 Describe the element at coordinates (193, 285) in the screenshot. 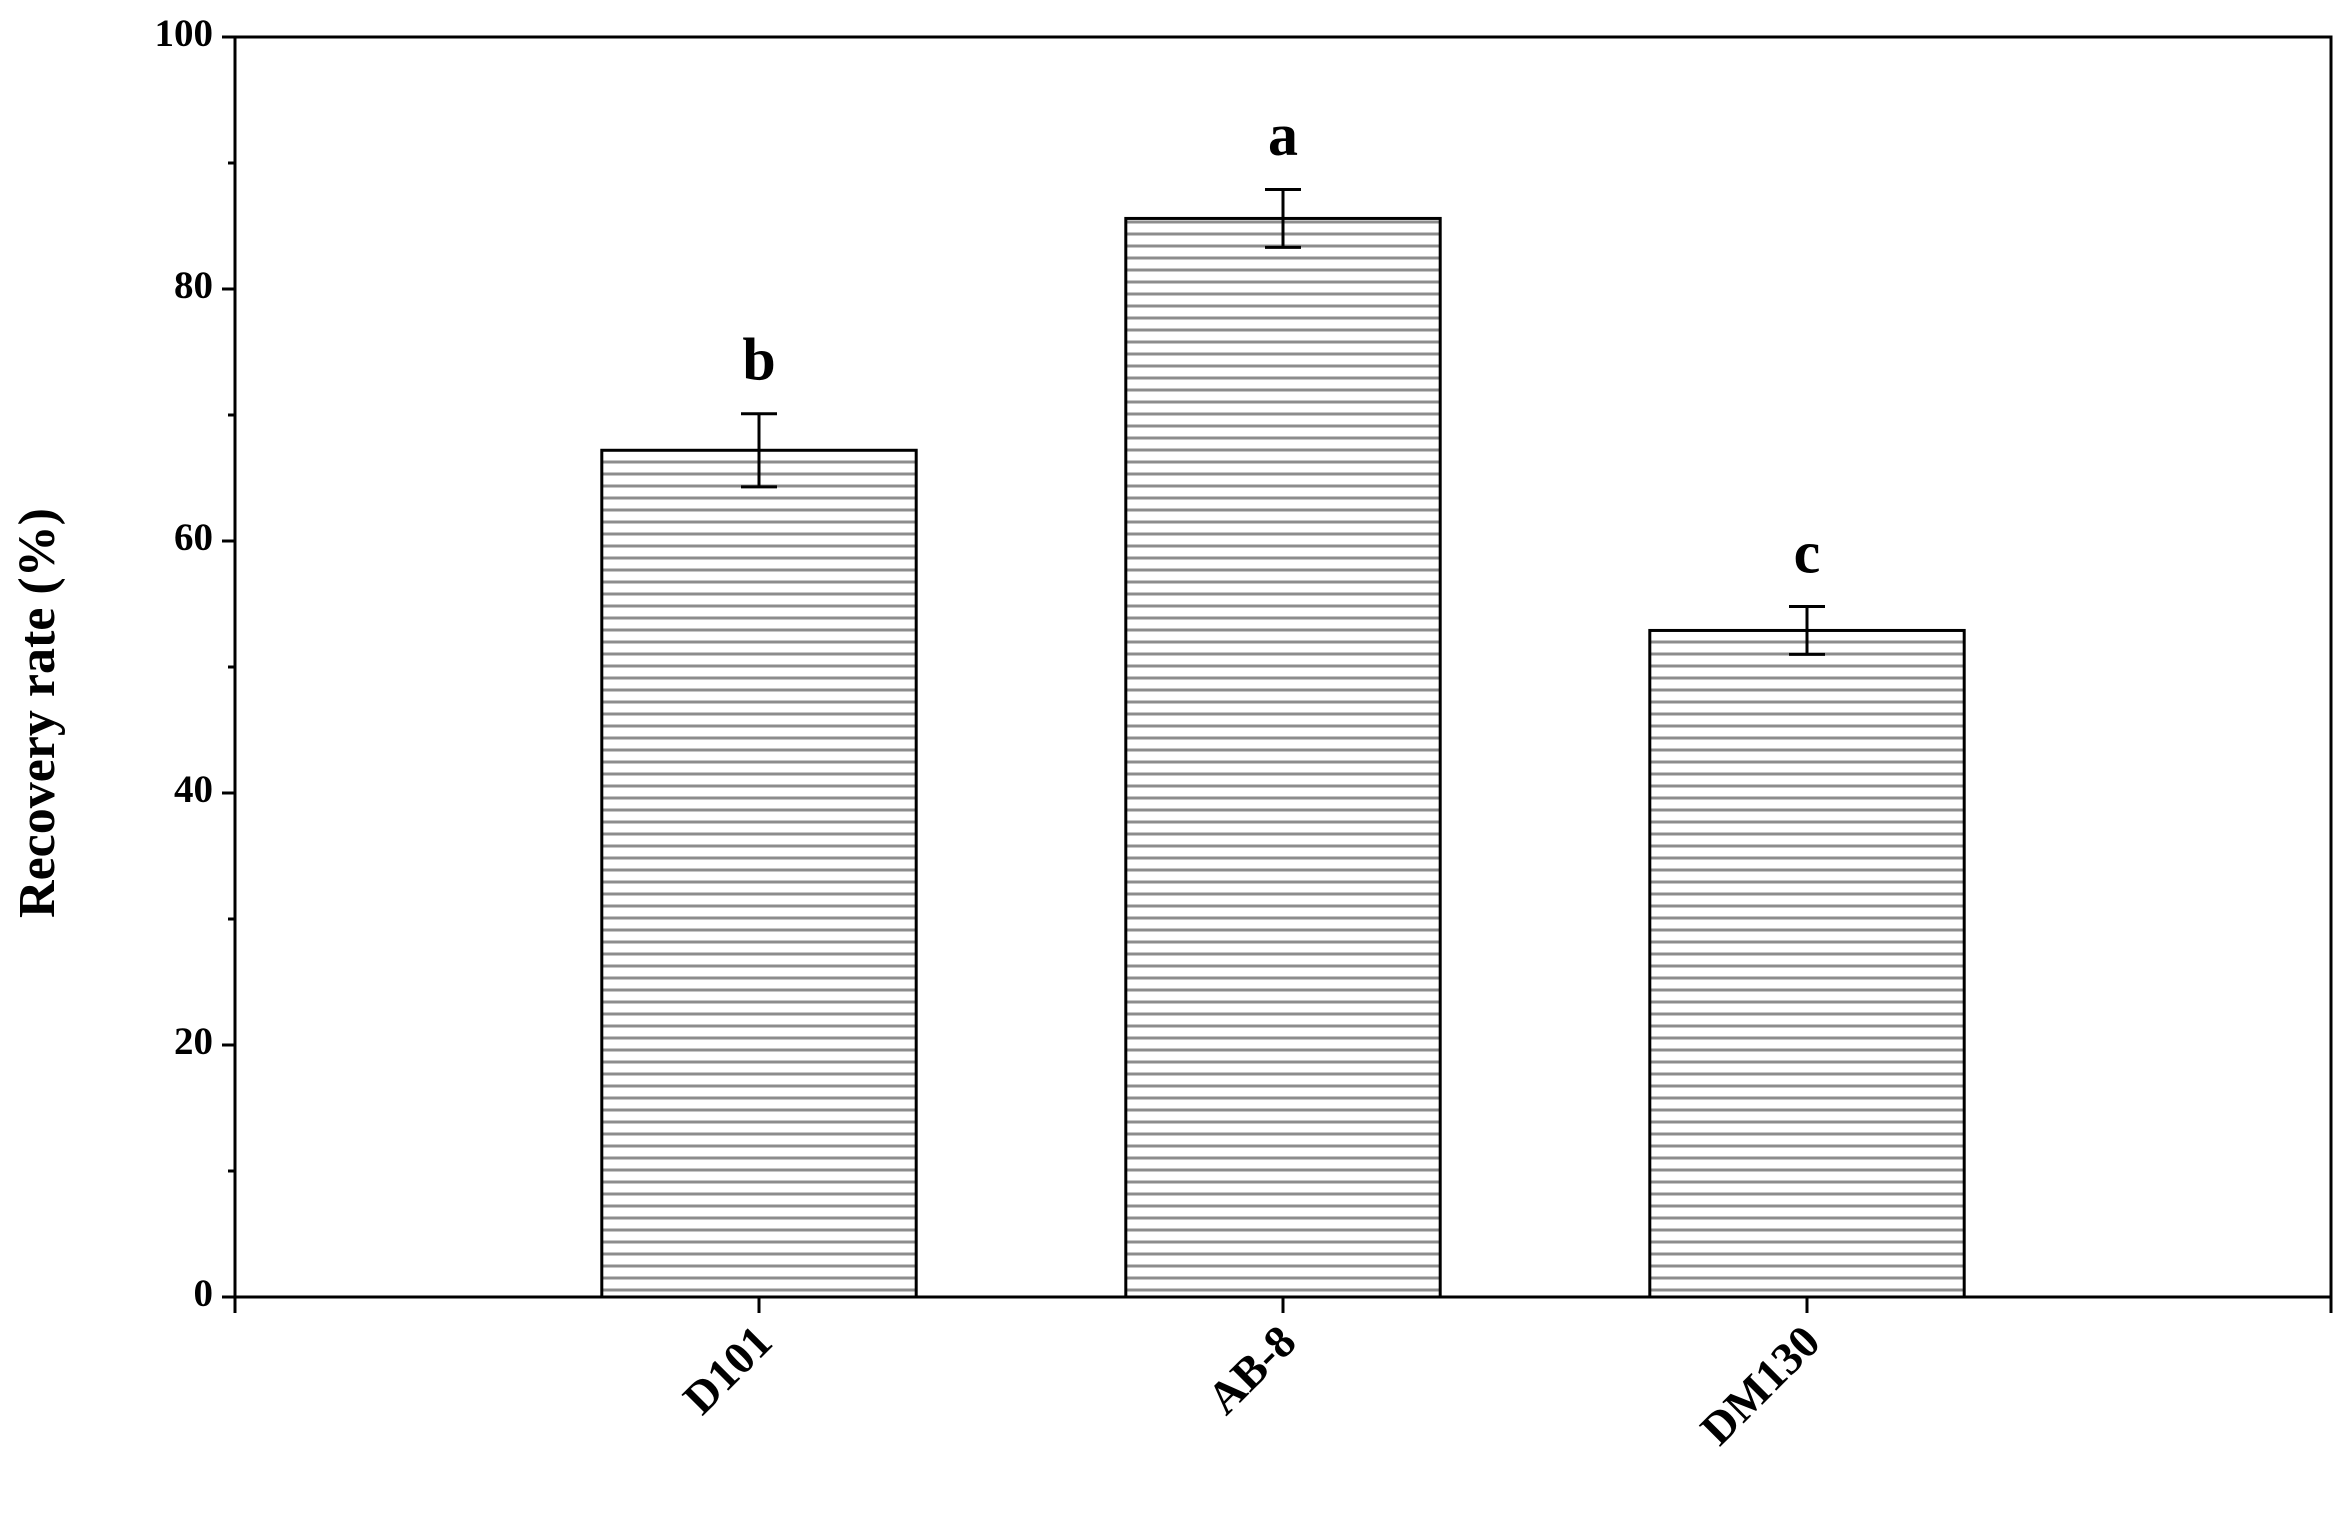

I see `y-tick-label: 80` at that location.